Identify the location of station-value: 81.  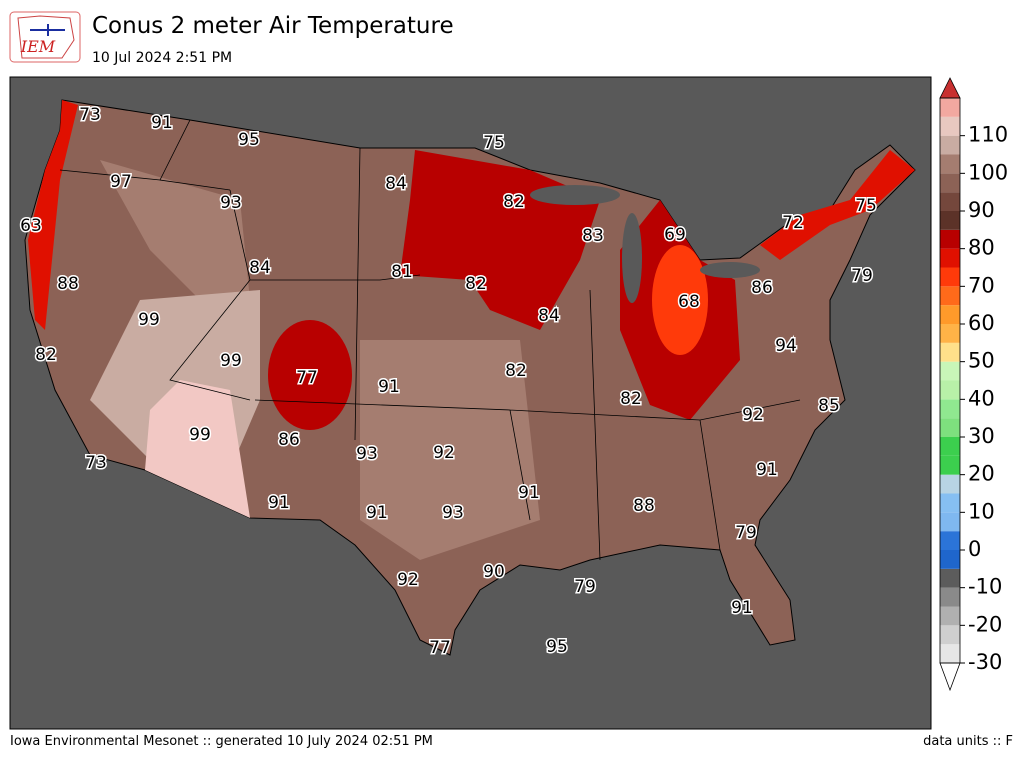
(402, 272).